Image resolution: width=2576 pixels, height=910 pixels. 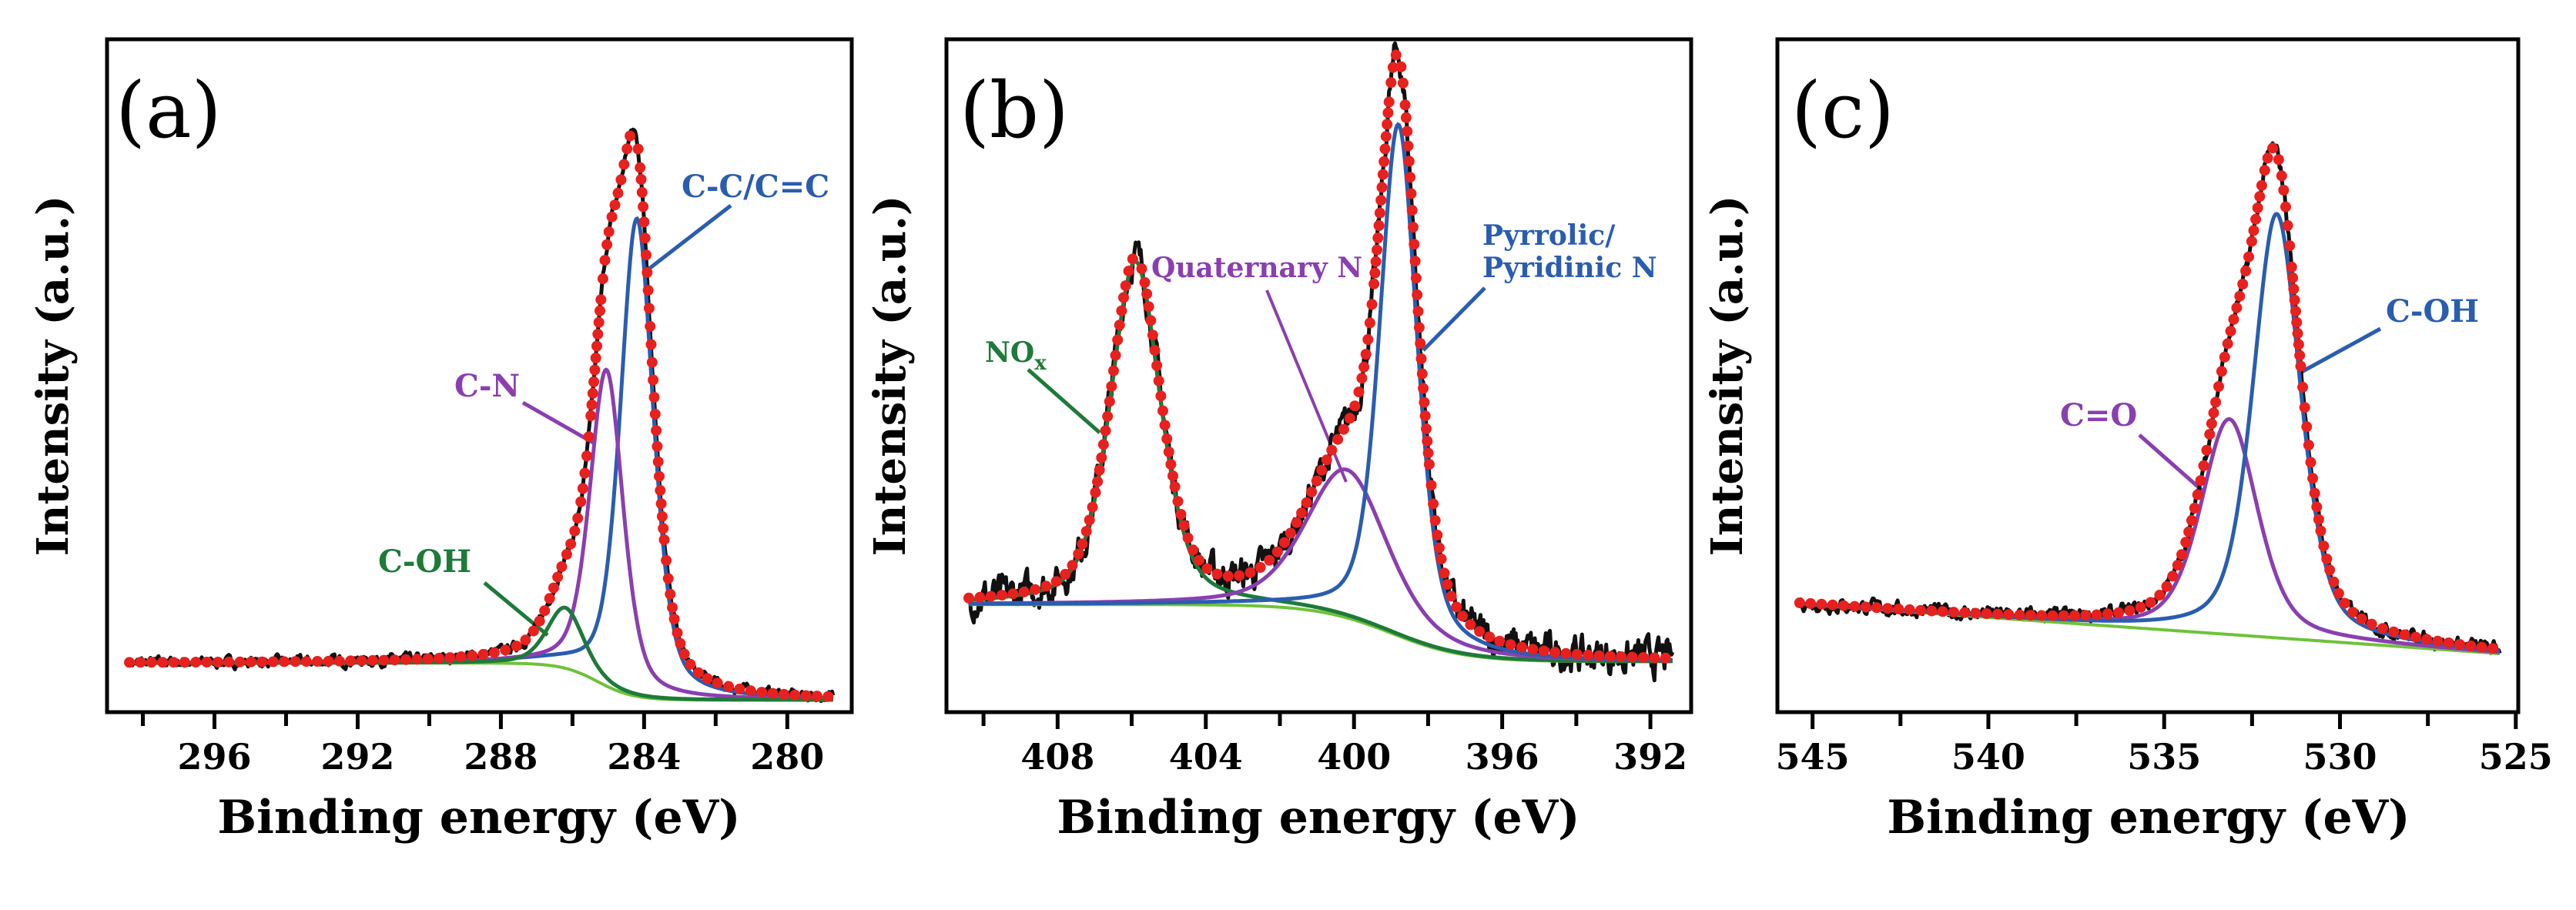 What do you see at coordinates (1318, 818) in the screenshot?
I see `x-axis-label: Binding energy (eV)` at bounding box center [1318, 818].